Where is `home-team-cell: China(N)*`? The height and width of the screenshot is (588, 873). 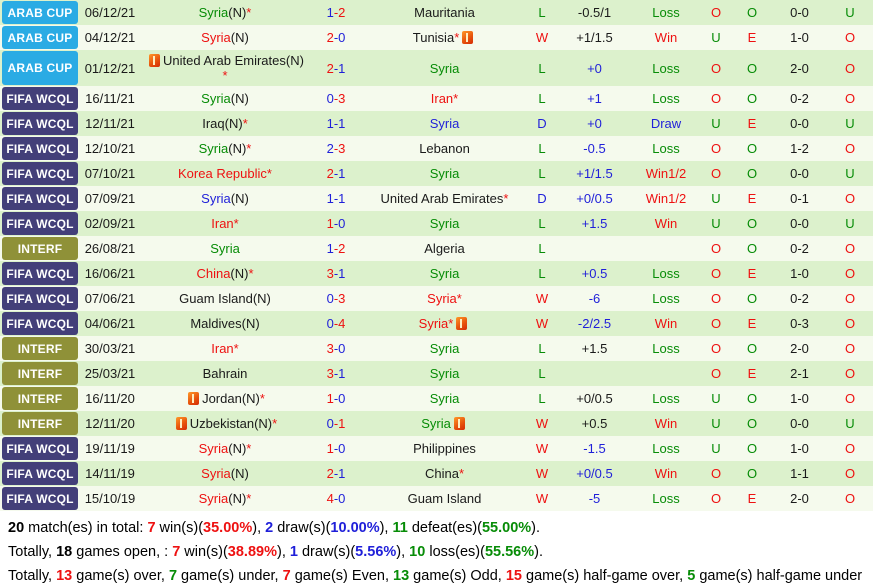
home-team-cell: China(N)* is located at coordinates (225, 273).